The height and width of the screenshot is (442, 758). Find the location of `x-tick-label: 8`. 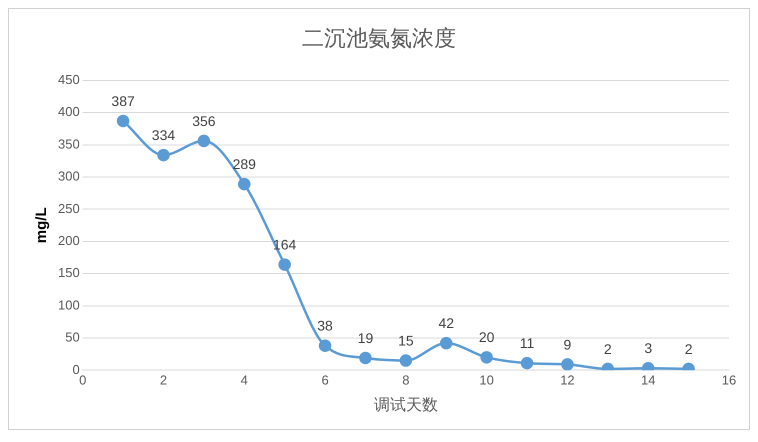

x-tick-label: 8 is located at coordinates (406, 380).